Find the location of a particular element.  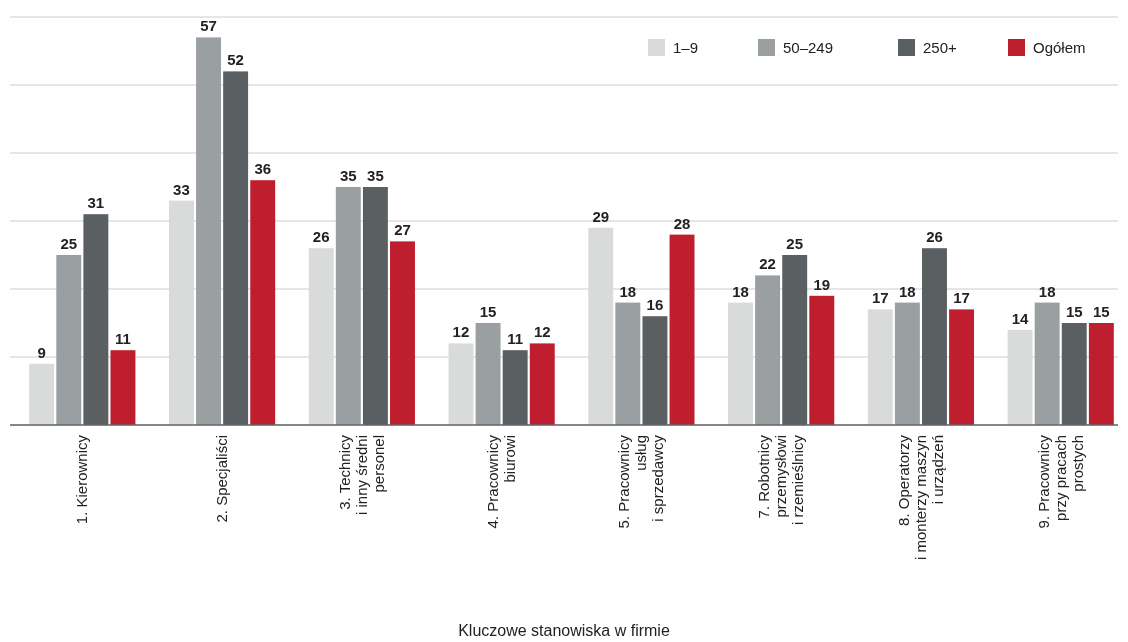

data-label: 14 is located at coordinates (1020, 318).